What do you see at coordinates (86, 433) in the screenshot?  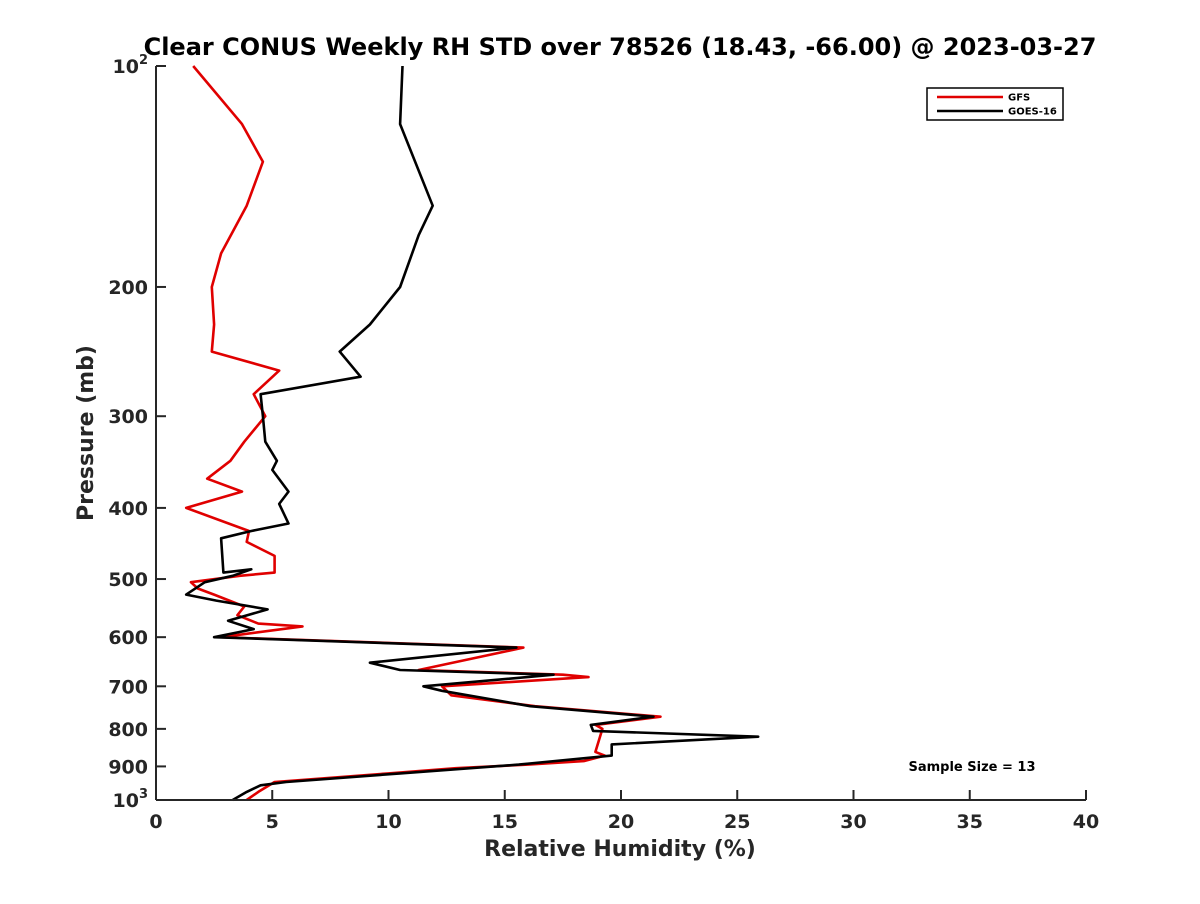 I see `y-axis-label: Pressure (mb)` at bounding box center [86, 433].